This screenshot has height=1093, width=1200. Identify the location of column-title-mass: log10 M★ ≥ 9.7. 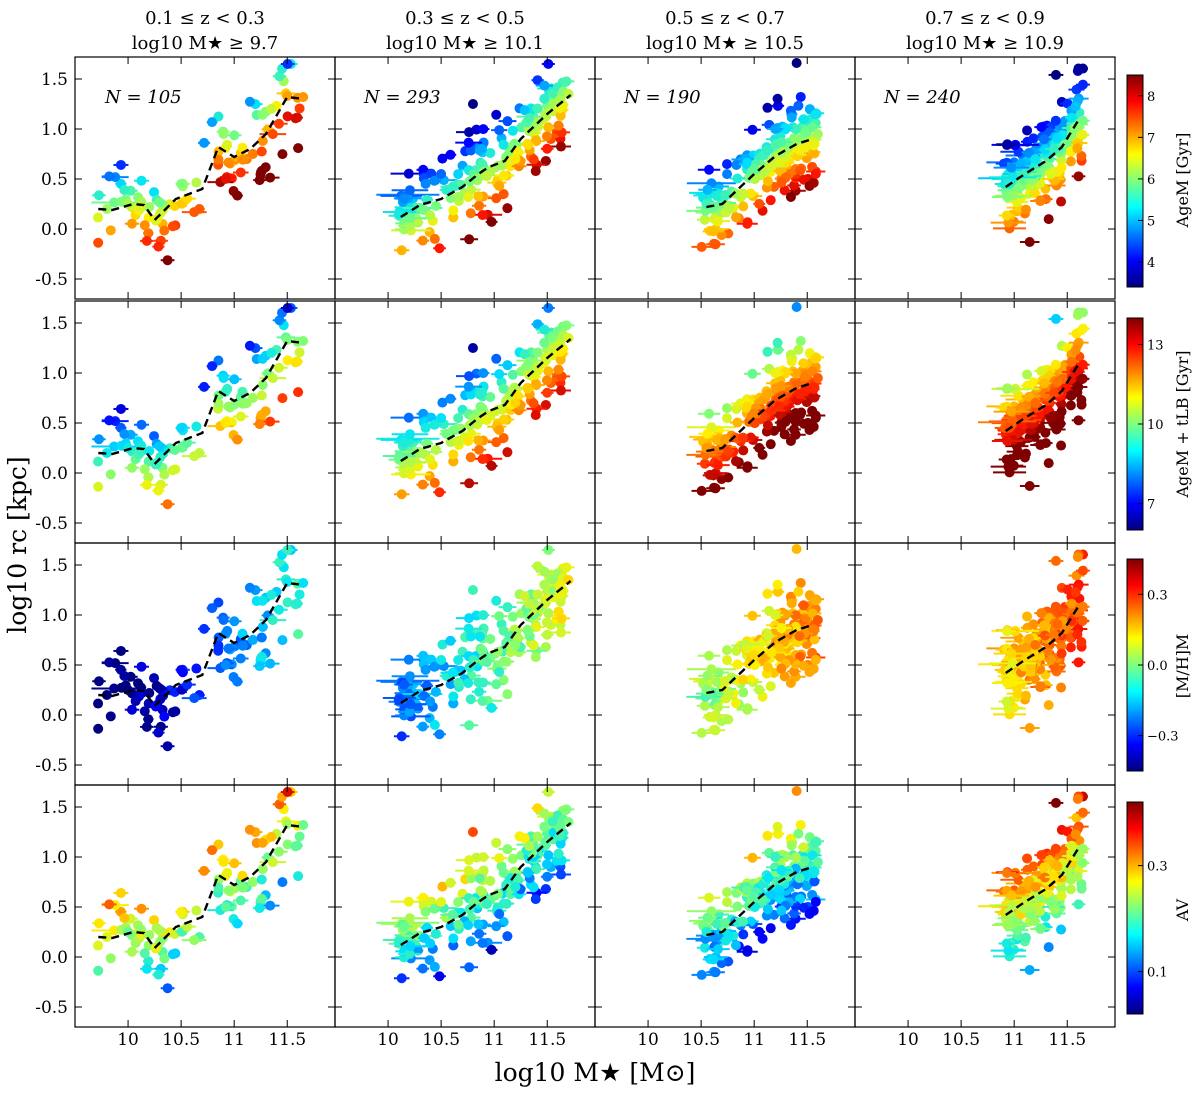
(205, 43).